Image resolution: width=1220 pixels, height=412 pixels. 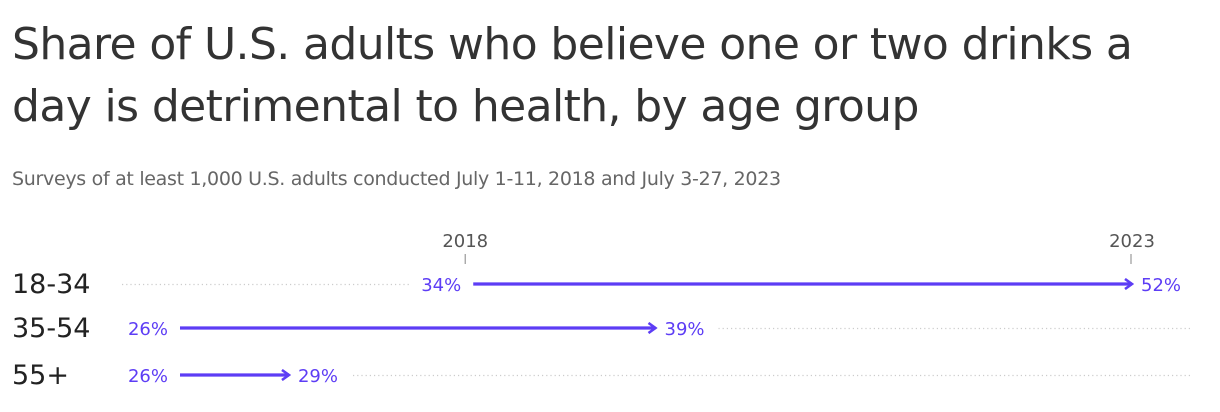 I want to click on end-value-label: 29%, so click(x=318, y=376).